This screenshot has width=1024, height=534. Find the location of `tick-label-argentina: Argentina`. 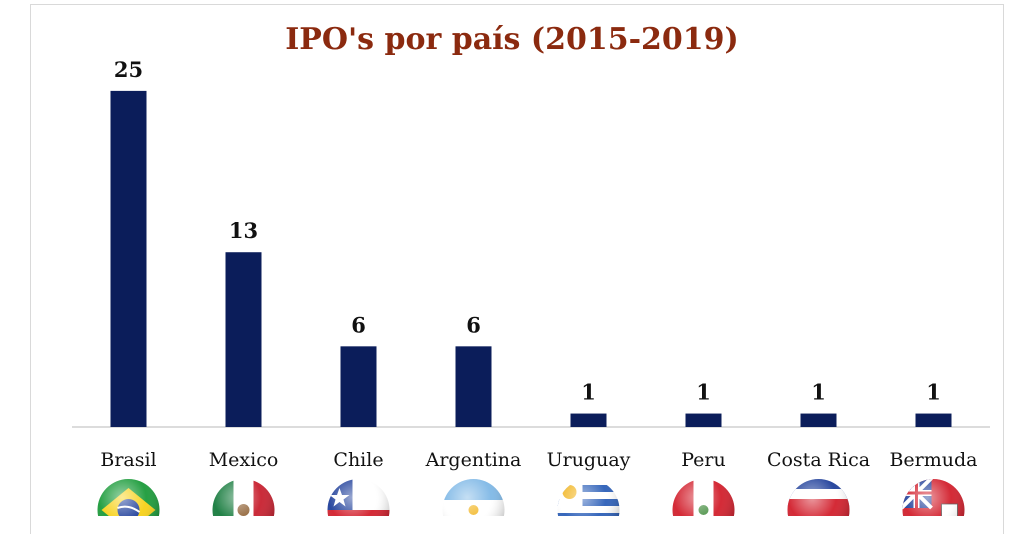

tick-label-argentina: Argentina is located at coordinates (473, 460).